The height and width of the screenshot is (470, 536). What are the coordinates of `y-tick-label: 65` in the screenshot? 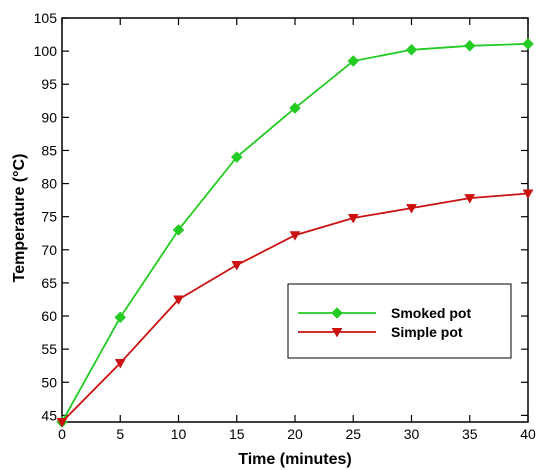 It's located at (49, 283).